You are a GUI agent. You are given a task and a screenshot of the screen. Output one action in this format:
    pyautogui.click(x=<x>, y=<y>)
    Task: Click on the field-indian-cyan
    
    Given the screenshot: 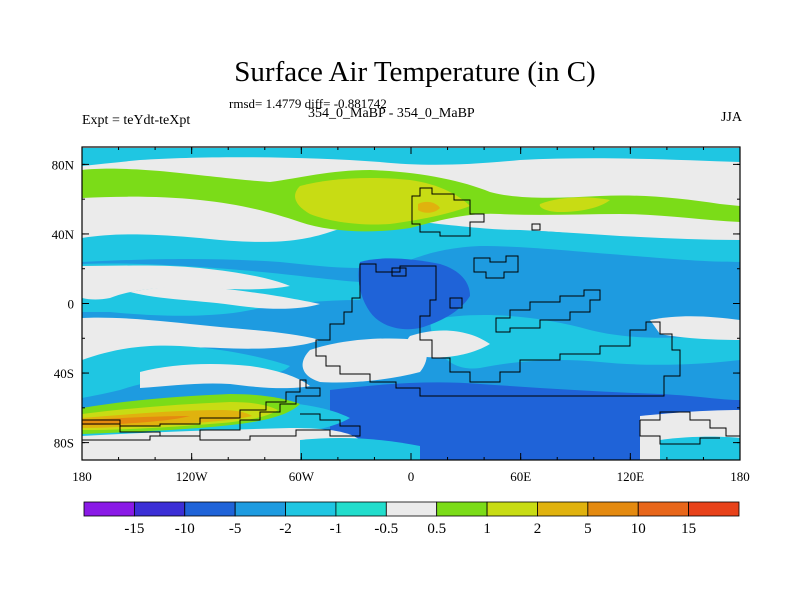 What is the action you would take?
    pyautogui.click(x=585, y=342)
    